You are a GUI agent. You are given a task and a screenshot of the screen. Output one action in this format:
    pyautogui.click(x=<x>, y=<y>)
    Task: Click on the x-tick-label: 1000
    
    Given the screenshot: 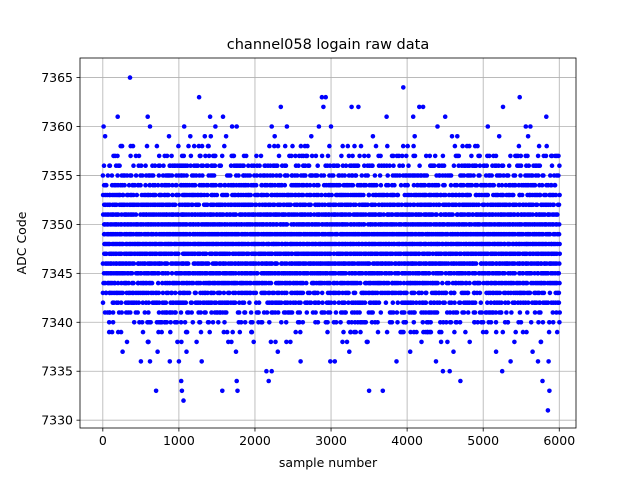 What is the action you would take?
    pyautogui.click(x=179, y=440)
    